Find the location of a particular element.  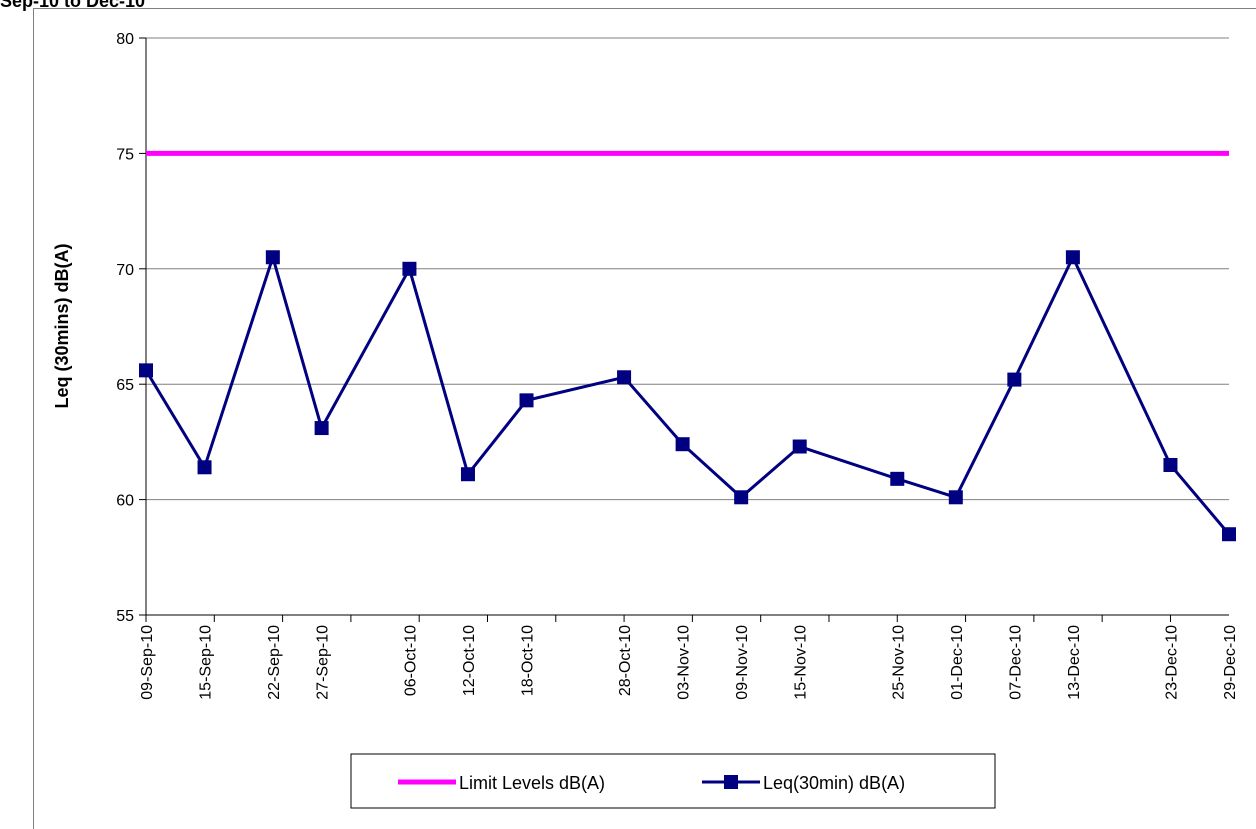

x-tick-label: 27-Sep-10 is located at coordinates (323, 662).